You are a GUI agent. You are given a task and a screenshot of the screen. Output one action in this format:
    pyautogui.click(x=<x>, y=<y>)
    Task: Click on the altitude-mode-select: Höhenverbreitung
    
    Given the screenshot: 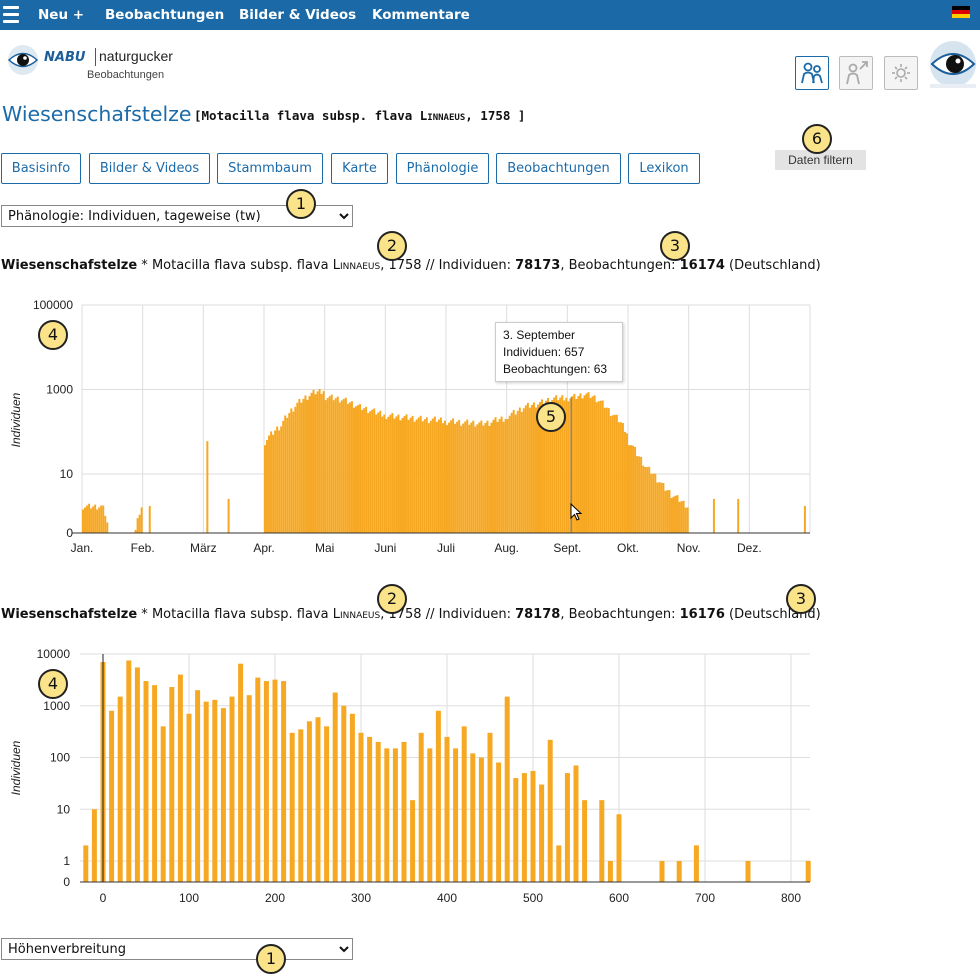 What is the action you would take?
    pyautogui.click(x=177, y=949)
    